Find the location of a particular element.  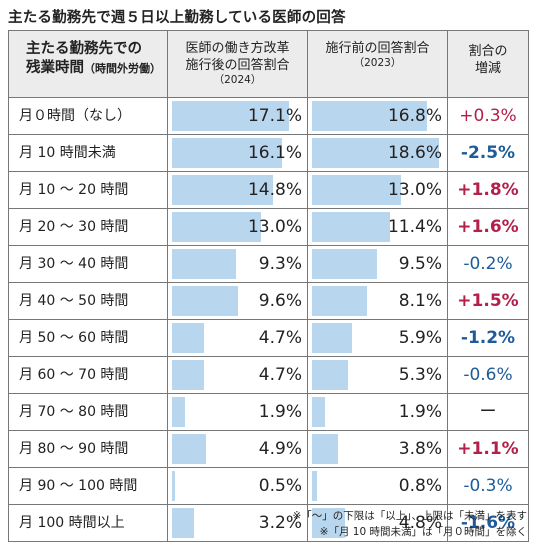

table-row: 月 100 時間以上 3.2% 4.8% -1.6% is located at coordinates (269, 523).